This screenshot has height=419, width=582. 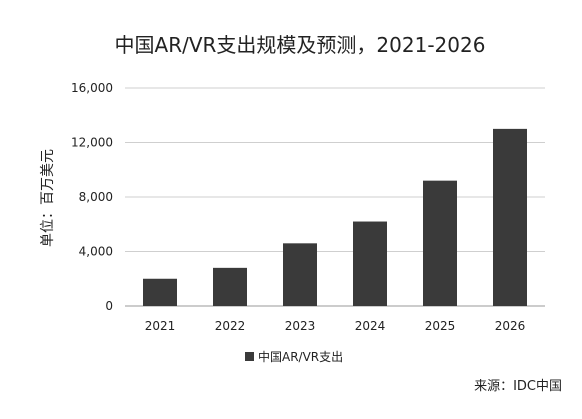 What do you see at coordinates (109, 306) in the screenshot?
I see `y-tick-label: 0` at bounding box center [109, 306].